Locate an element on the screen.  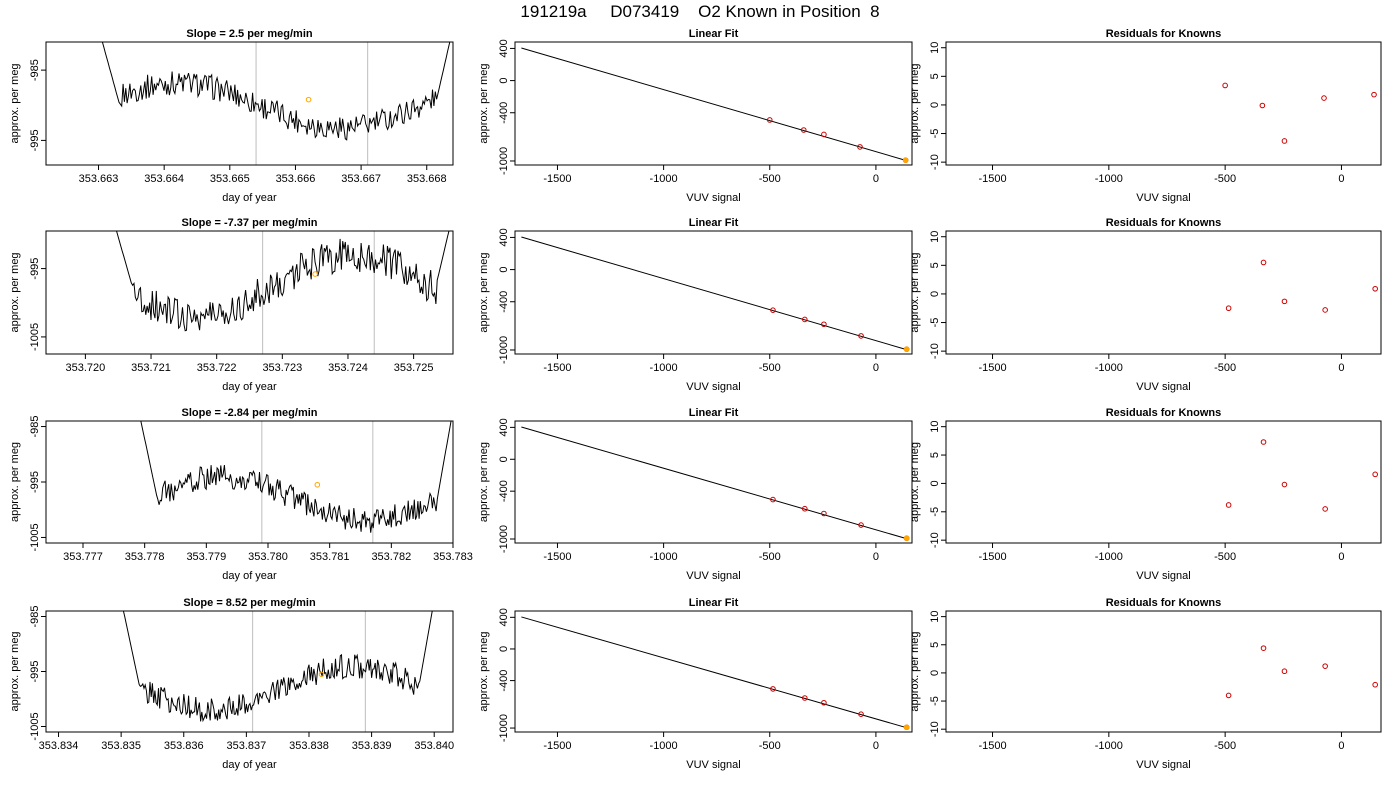
x-tick-label: 353.666 is located at coordinates (296, 179).